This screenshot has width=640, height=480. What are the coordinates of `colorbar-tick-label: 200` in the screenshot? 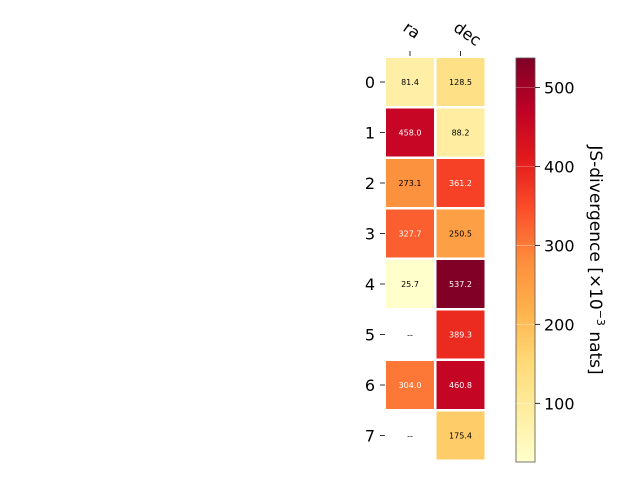 It's located at (559, 324).